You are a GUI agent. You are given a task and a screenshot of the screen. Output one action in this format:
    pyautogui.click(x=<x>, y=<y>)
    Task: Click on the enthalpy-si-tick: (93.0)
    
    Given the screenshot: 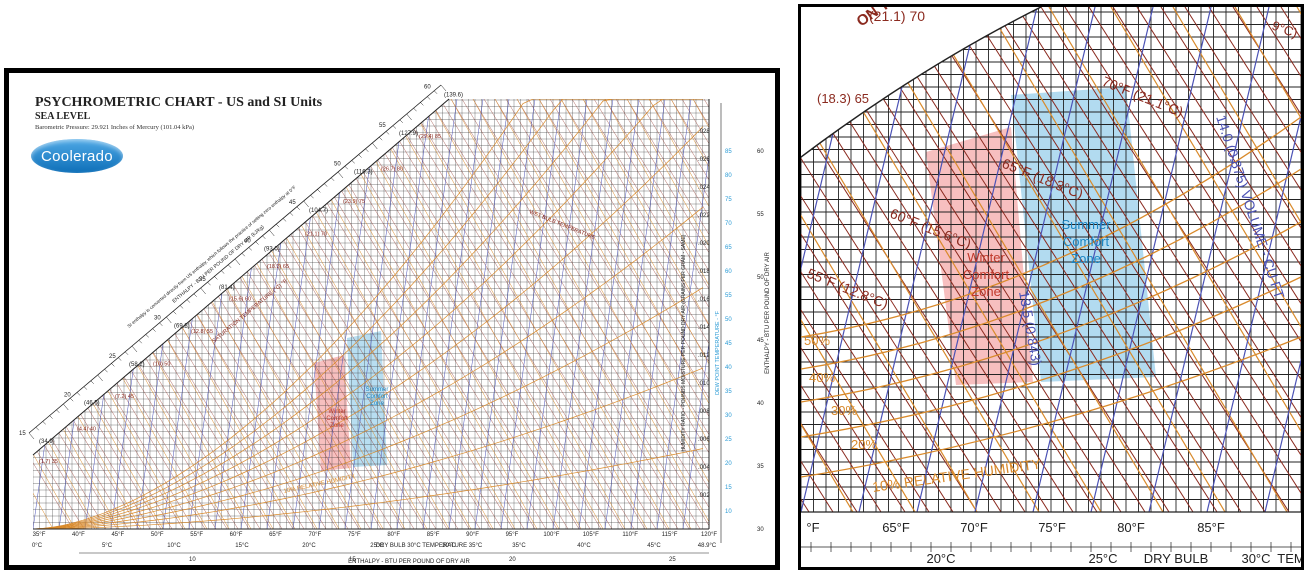 What is the action you would take?
    pyautogui.click(x=272, y=250)
    